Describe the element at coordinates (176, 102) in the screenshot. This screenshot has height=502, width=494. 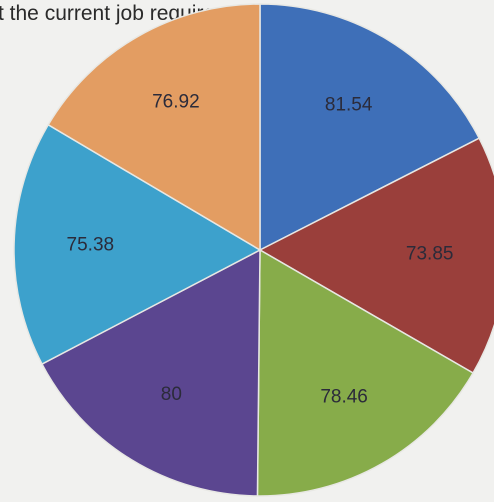
I see `slice-label-5: 76.92` at that location.